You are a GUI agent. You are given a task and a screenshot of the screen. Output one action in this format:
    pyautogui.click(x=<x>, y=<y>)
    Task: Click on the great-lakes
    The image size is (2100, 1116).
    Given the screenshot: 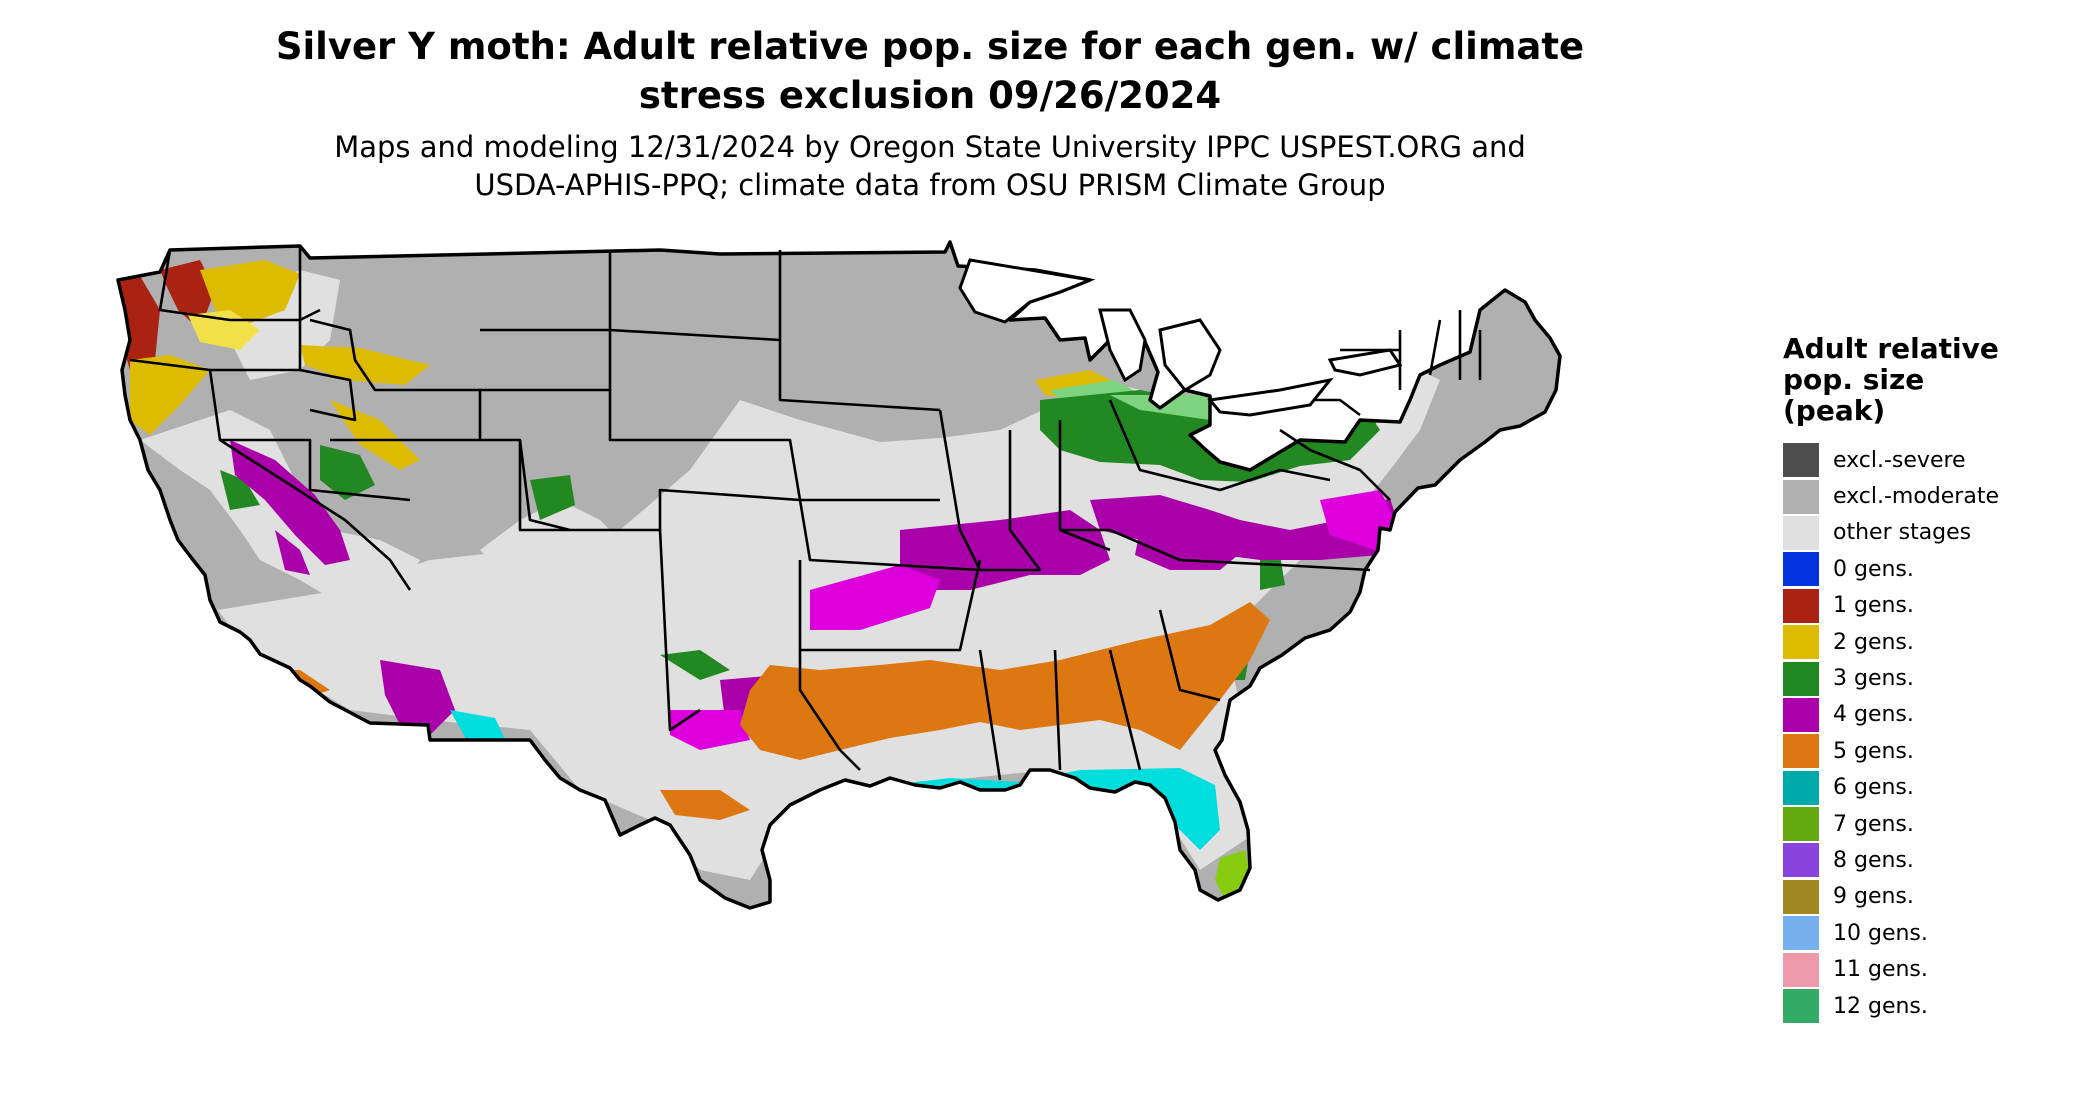 What is the action you would take?
    pyautogui.click(x=1180, y=337)
    